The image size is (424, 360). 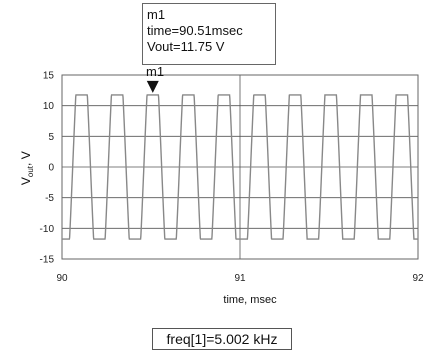 I want to click on marker-time: time=90.51msec, so click(x=195, y=30).